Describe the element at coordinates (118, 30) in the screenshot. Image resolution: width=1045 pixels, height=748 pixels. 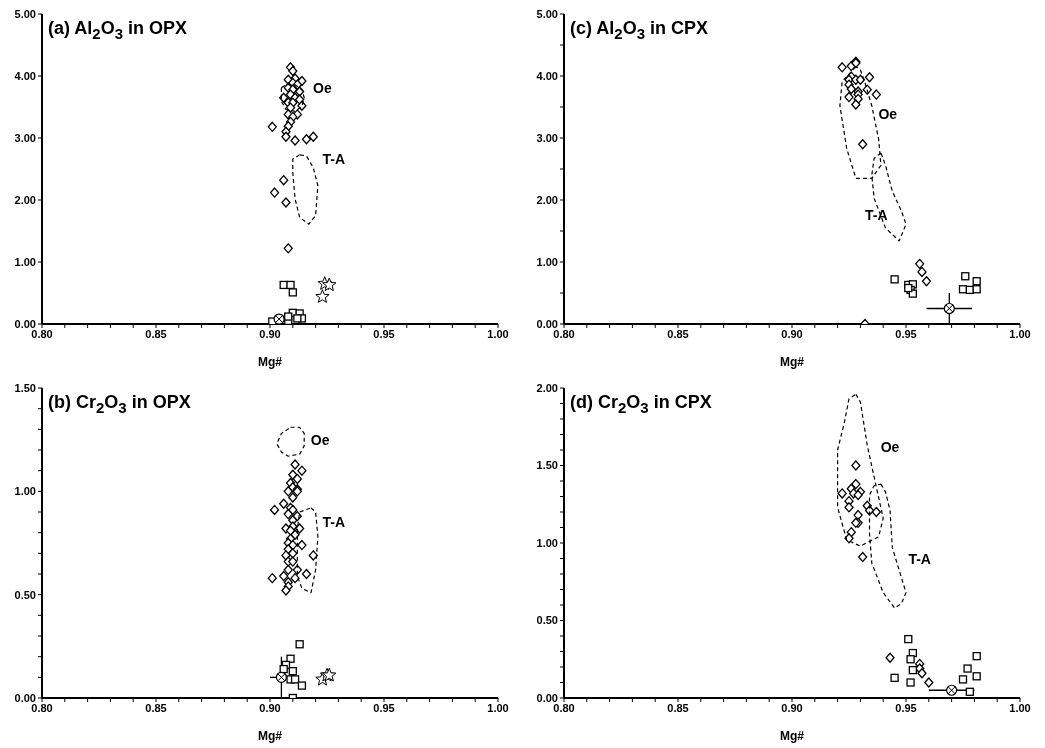
I see `chart-title: (a) Al$_{2}$O$_{3}$ in OPX` at that location.